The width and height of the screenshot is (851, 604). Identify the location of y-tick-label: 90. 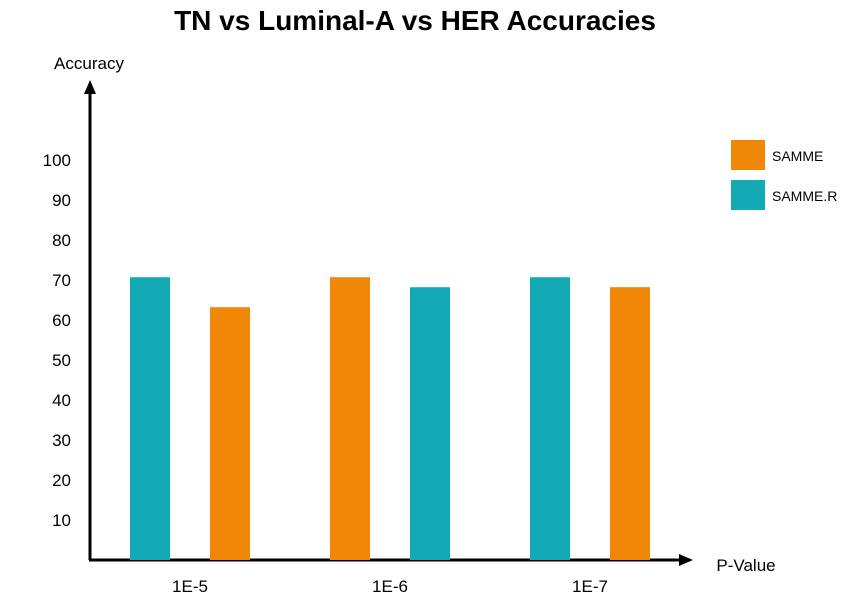
(61, 200).